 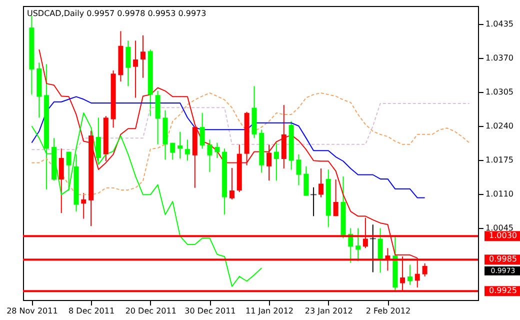 What do you see at coordinates (150, 311) in the screenshot?
I see `x-tick-label: 20 Dec 2011` at bounding box center [150, 311].